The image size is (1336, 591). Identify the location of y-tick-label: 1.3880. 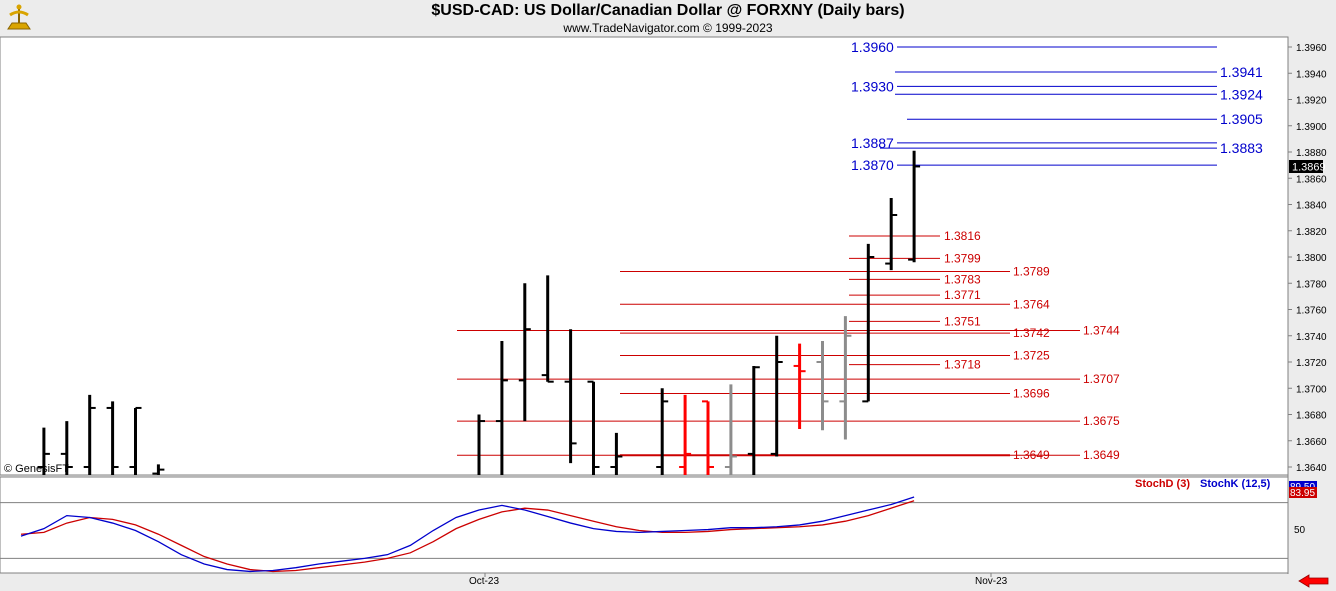
(1311, 153).